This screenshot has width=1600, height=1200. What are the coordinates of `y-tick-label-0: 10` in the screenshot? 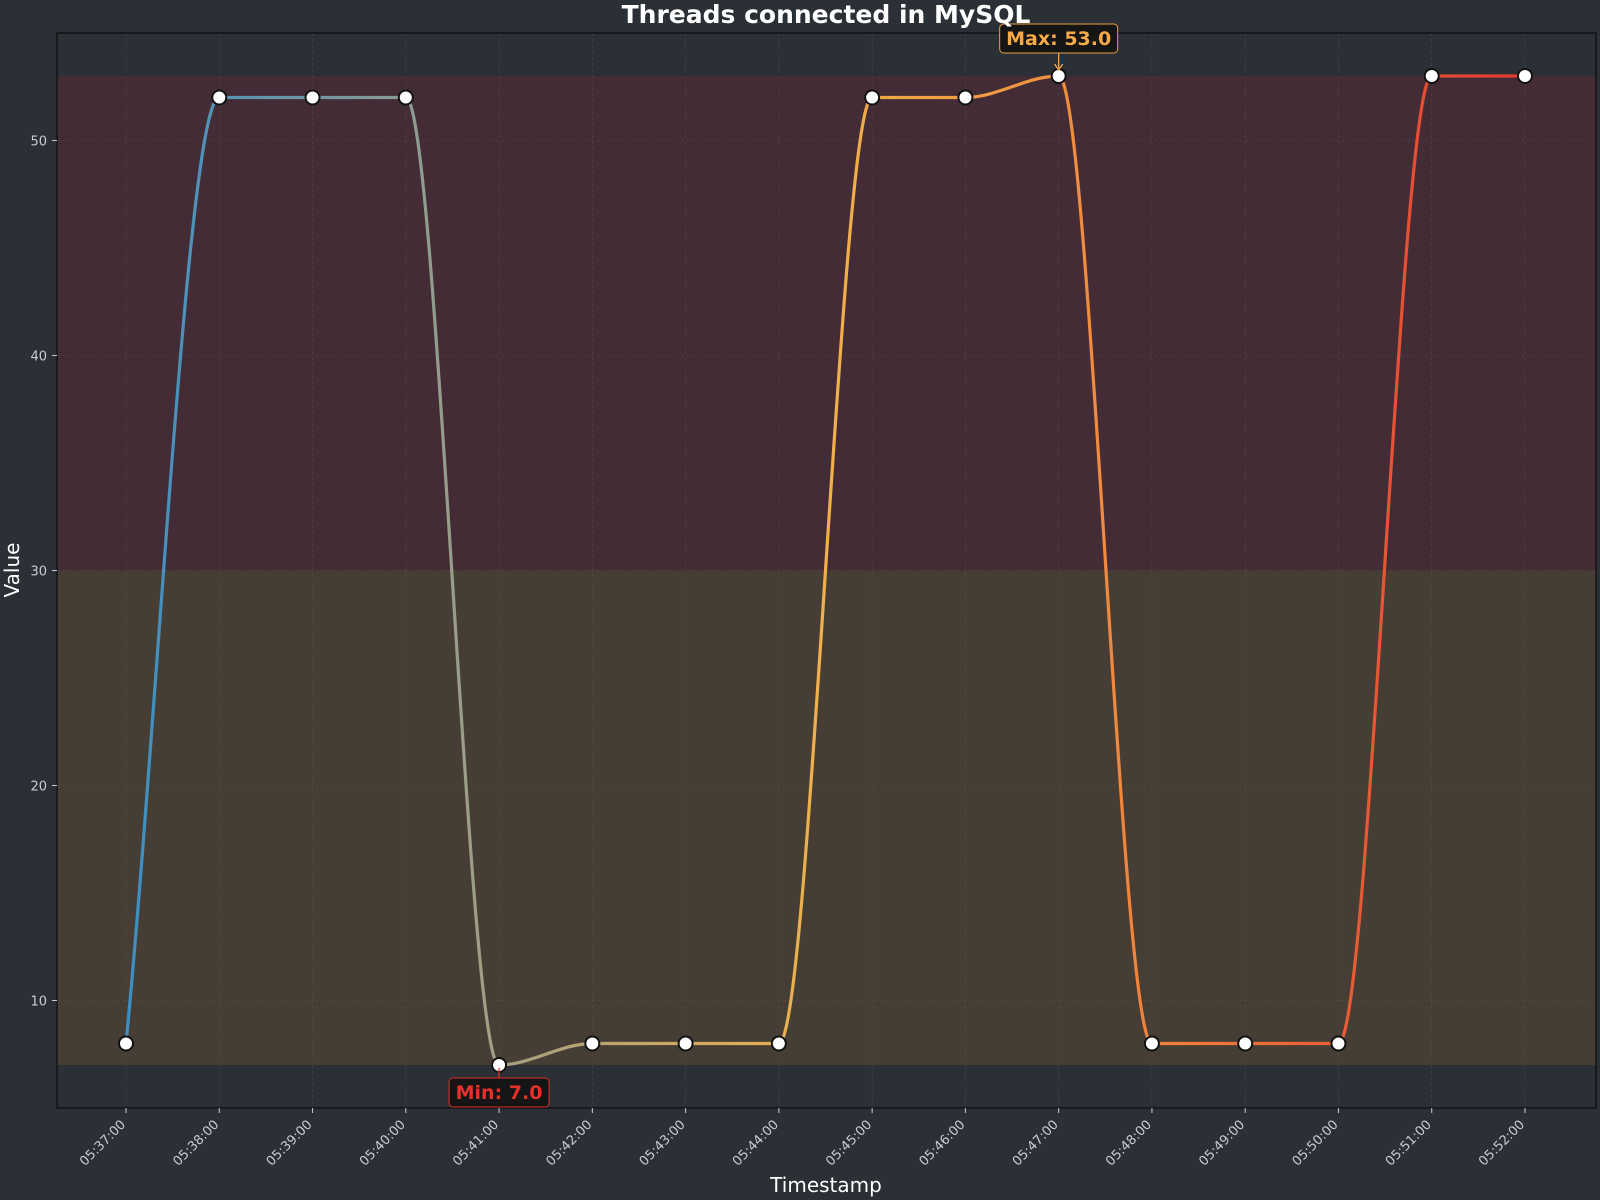 It's located at (38, 1002).